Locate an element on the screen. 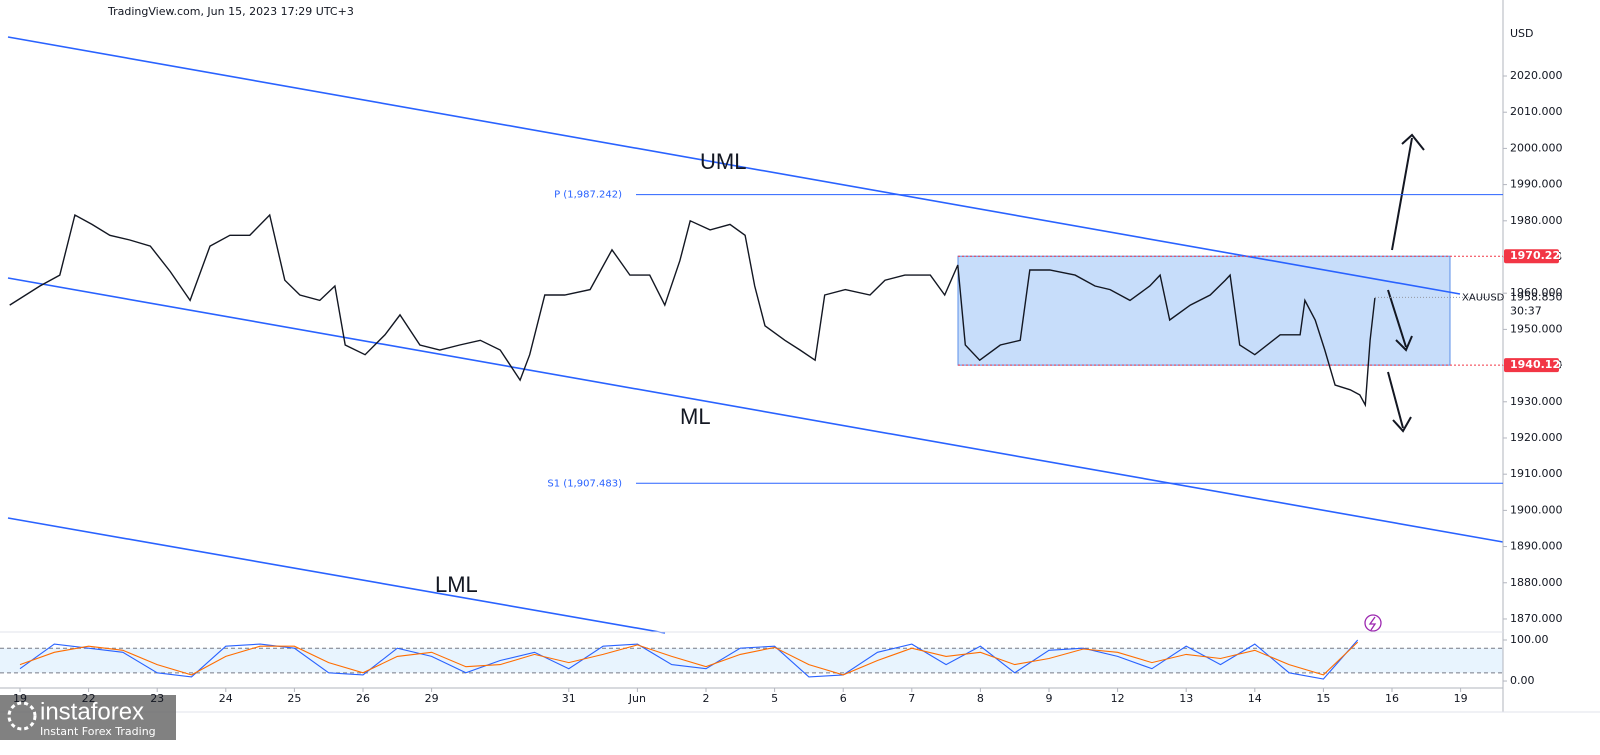  x-tick-label: 5 is located at coordinates (774, 698).